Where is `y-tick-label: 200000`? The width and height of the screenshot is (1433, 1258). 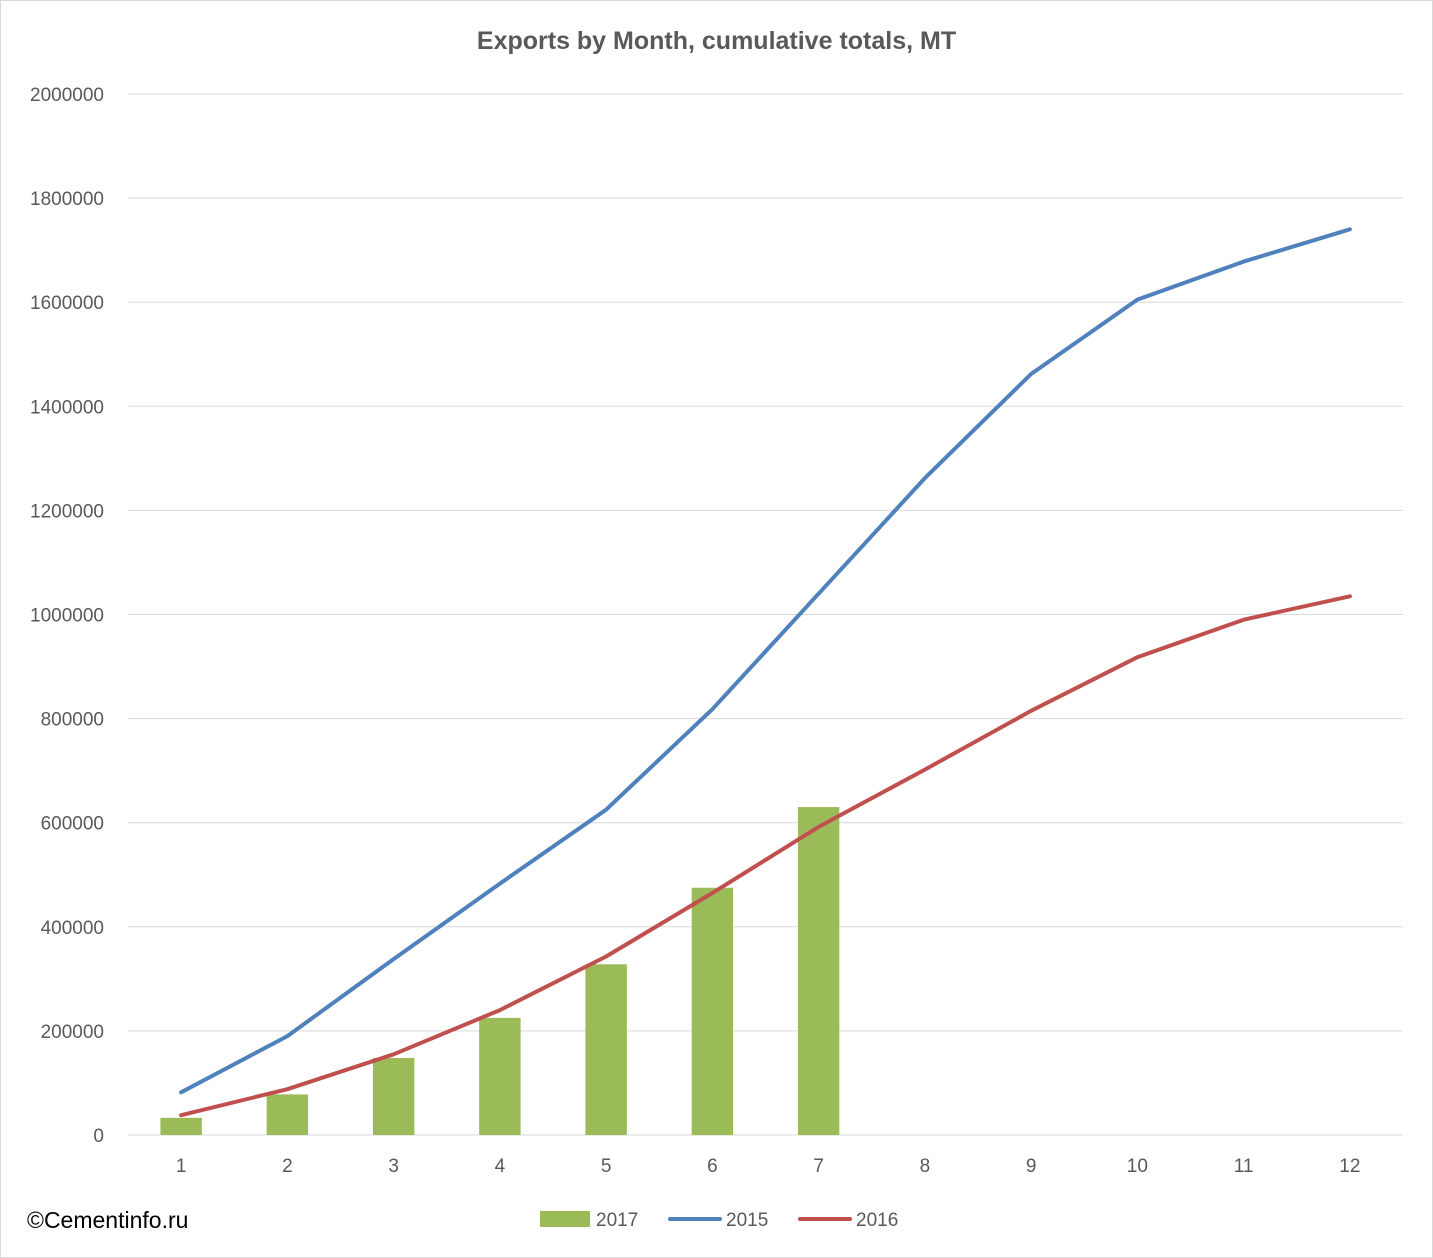
y-tick-label: 200000 is located at coordinates (72, 1032).